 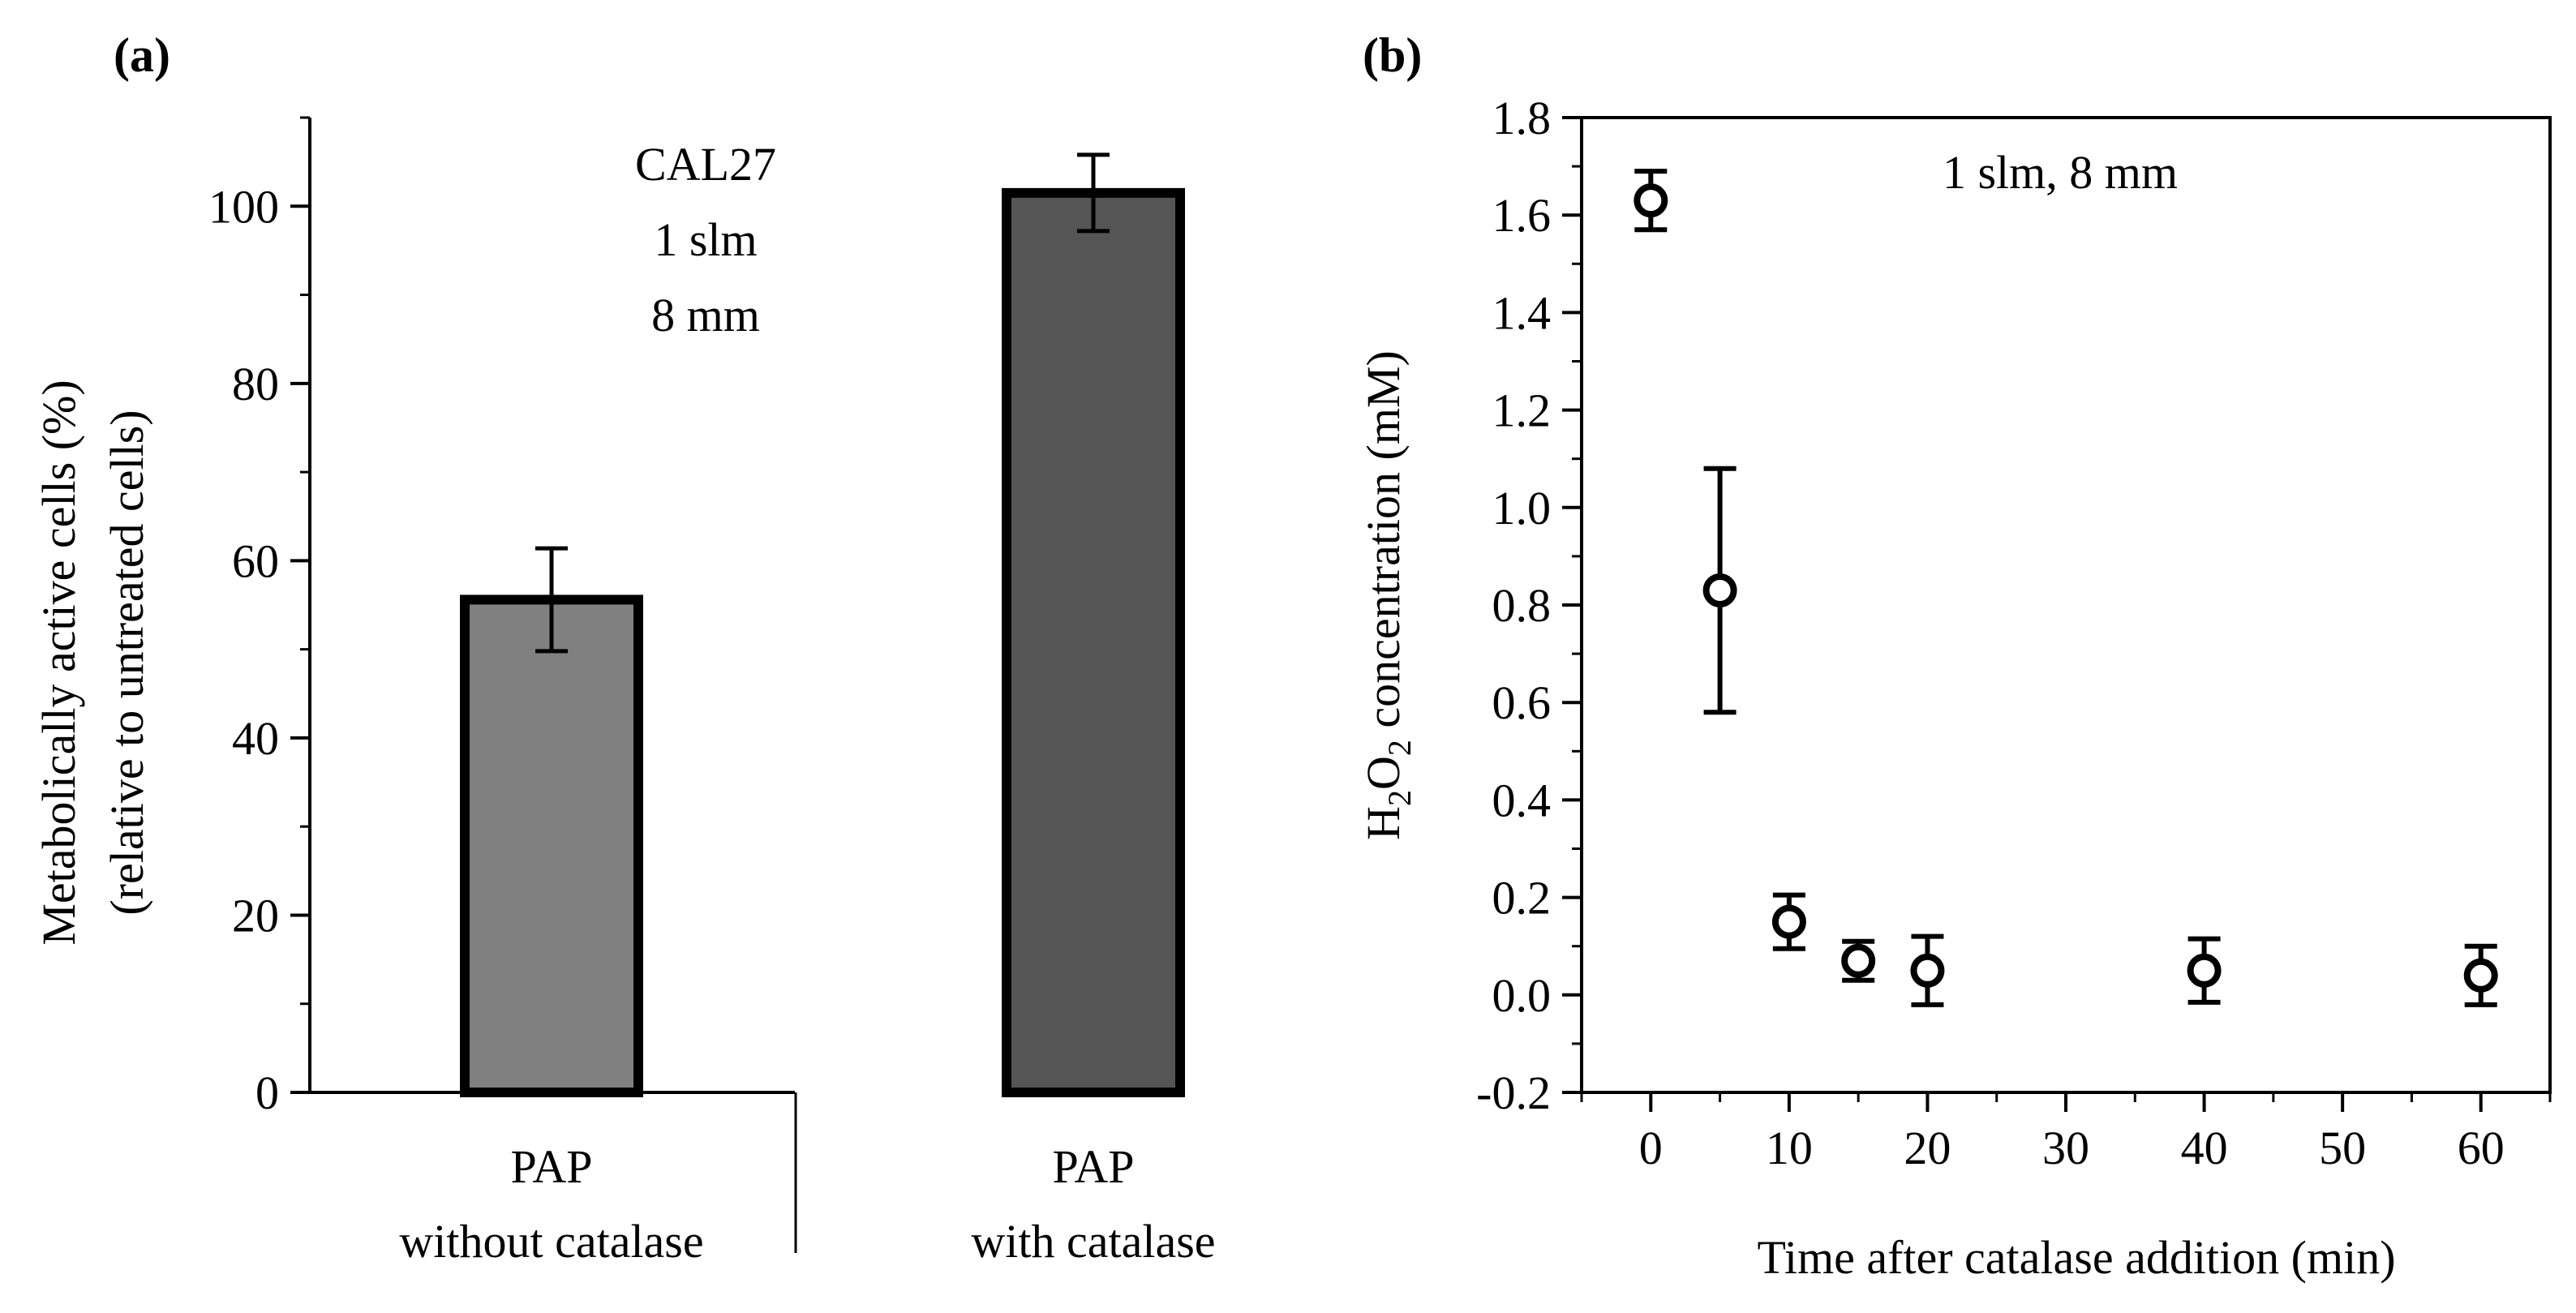 I want to click on panel-a-label: (a), so click(x=142, y=55).